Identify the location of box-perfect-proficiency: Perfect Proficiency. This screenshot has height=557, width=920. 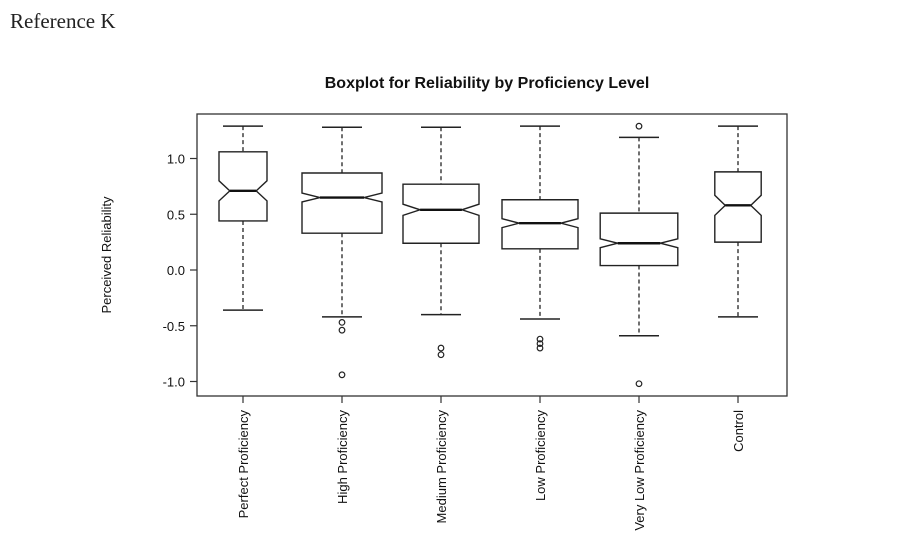
(243, 322).